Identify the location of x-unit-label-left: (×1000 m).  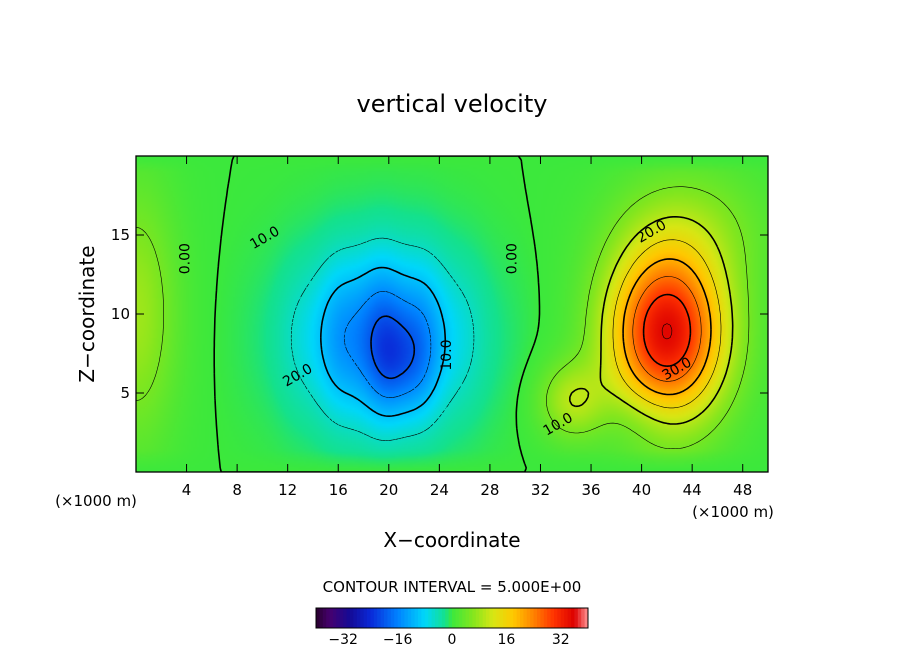
(96, 501).